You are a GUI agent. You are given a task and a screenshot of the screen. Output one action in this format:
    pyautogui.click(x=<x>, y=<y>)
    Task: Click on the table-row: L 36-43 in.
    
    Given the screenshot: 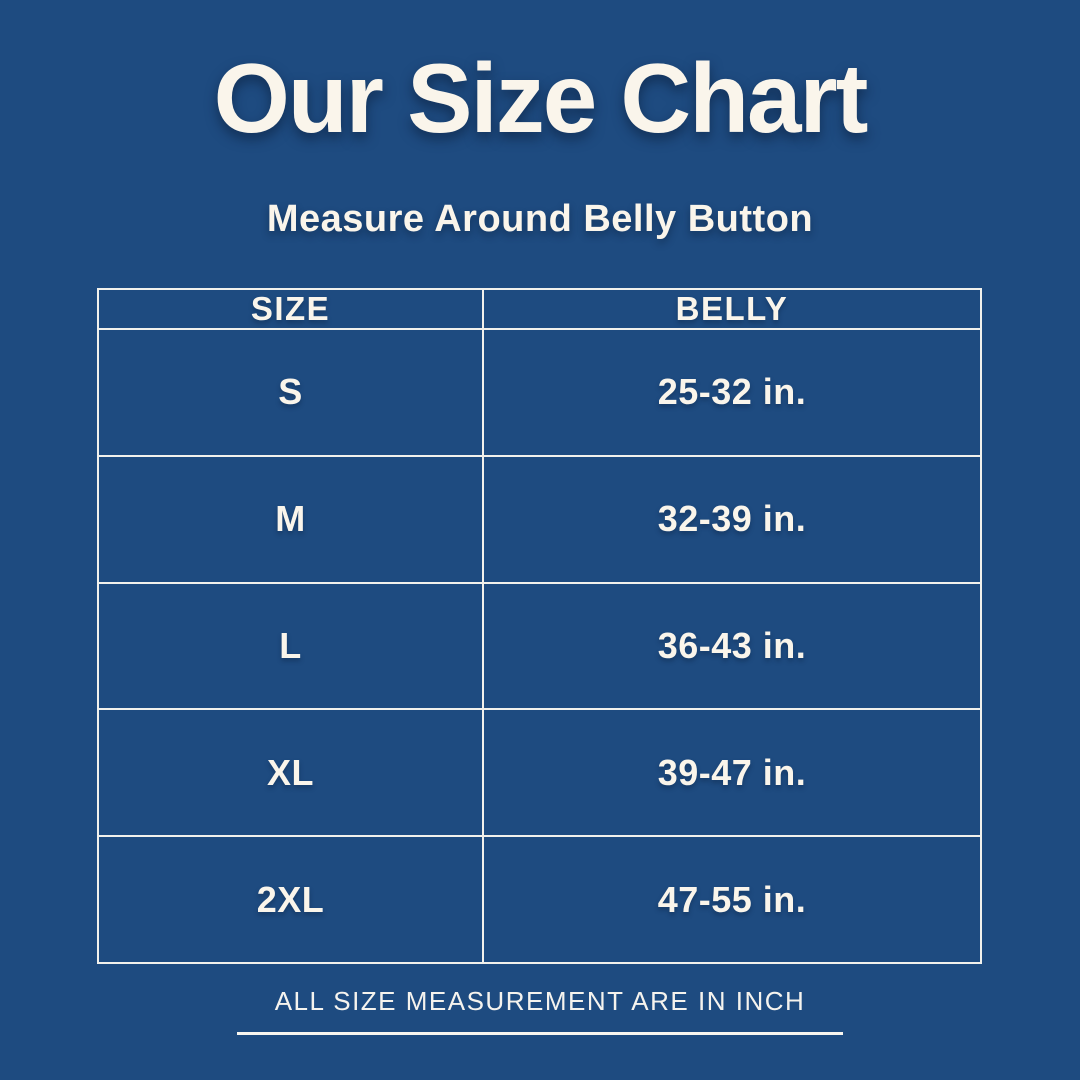 What is the action you would take?
    pyautogui.click(x=540, y=646)
    